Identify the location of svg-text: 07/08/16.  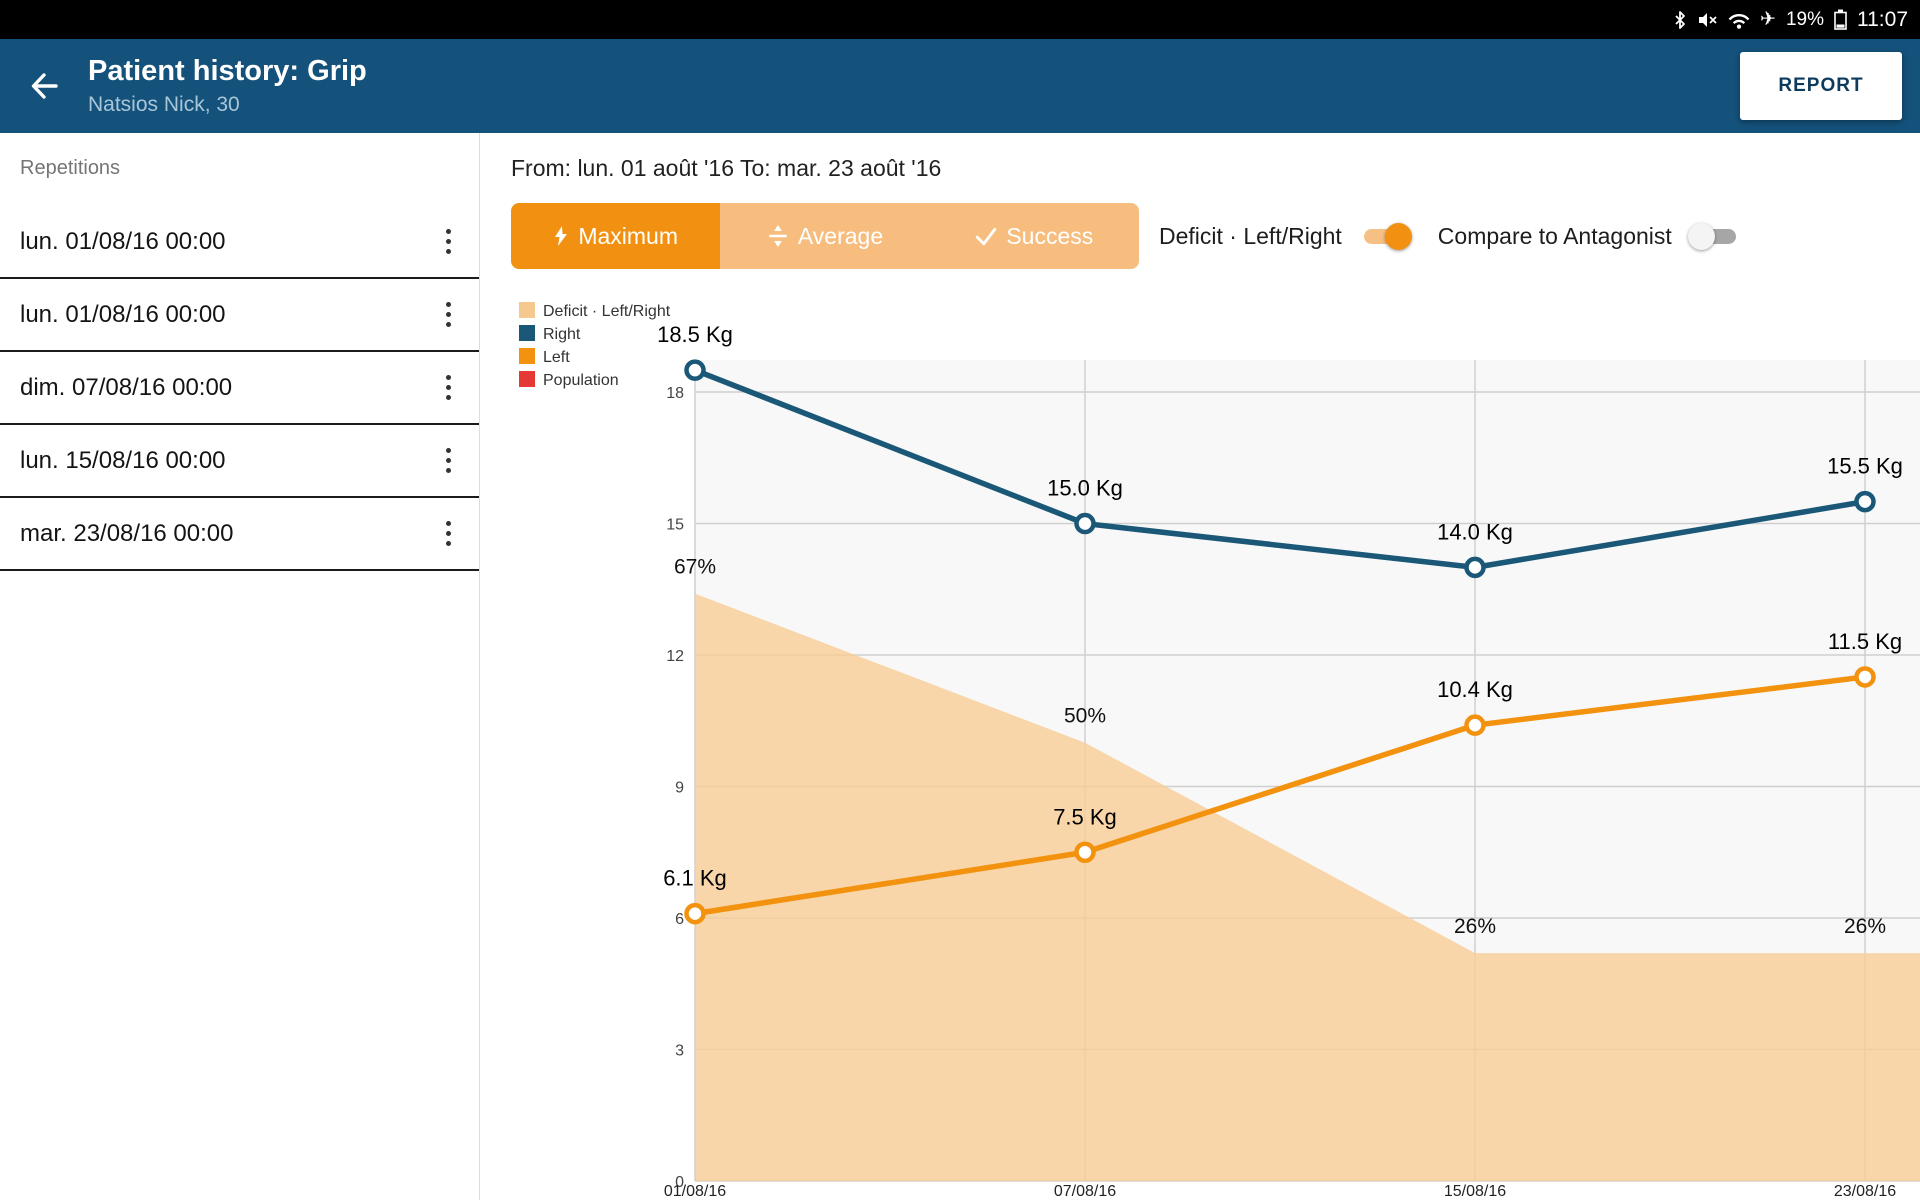
(1085, 1191).